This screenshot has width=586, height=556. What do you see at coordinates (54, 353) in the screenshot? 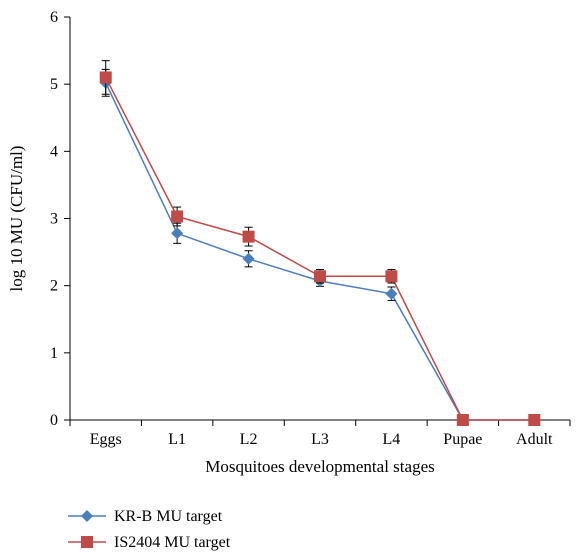
I see `y-tick-label: 1` at bounding box center [54, 353].